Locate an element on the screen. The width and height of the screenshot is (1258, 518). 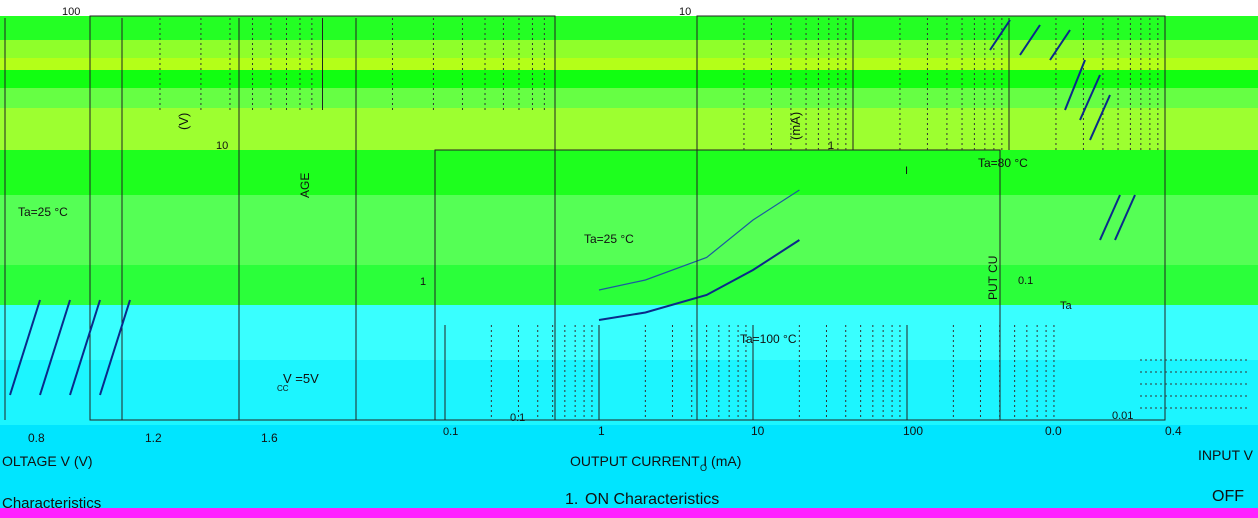
chart1-y-axis-unit: (V) is located at coordinates (183, 121).